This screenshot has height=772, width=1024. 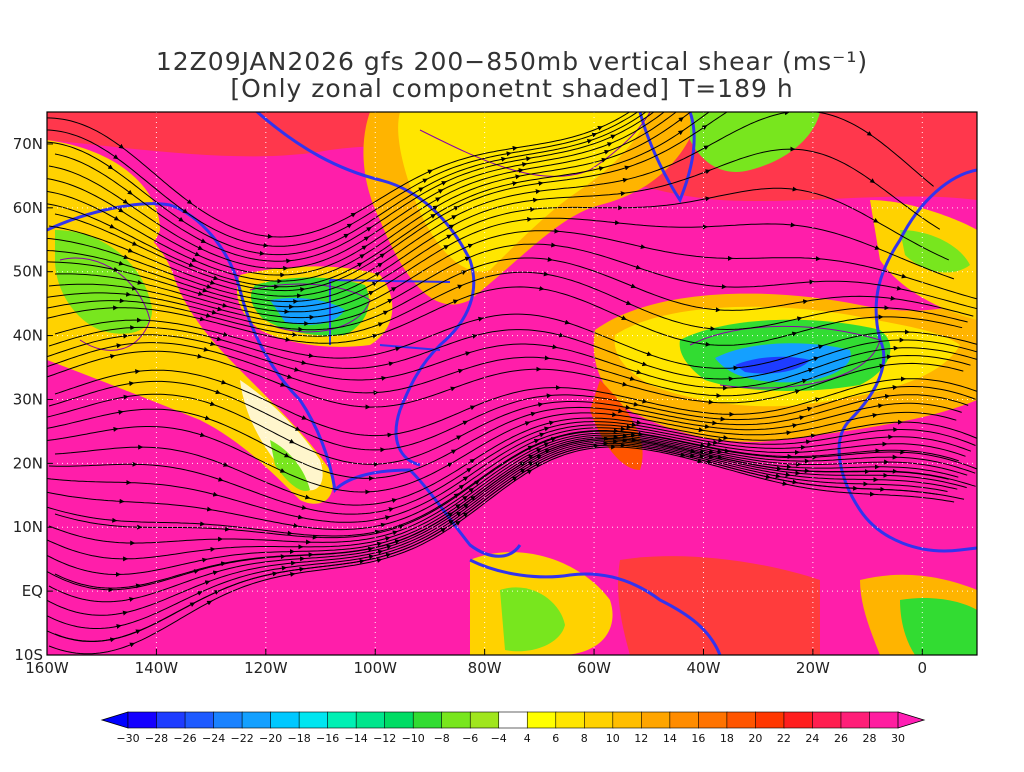 I want to click on lon-label: 160W, so click(x=47, y=668).